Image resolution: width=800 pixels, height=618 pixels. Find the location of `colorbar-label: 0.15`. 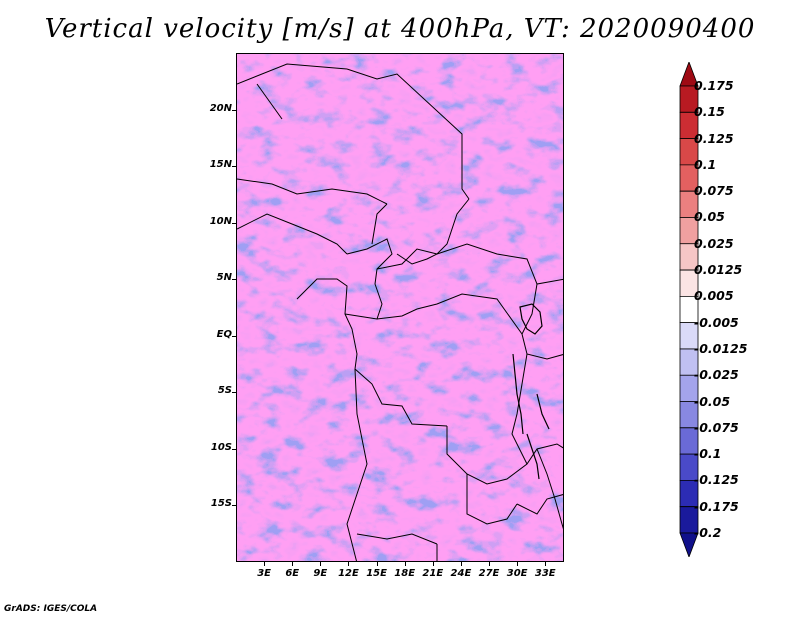

colorbar-label: 0.15 is located at coordinates (709, 112).